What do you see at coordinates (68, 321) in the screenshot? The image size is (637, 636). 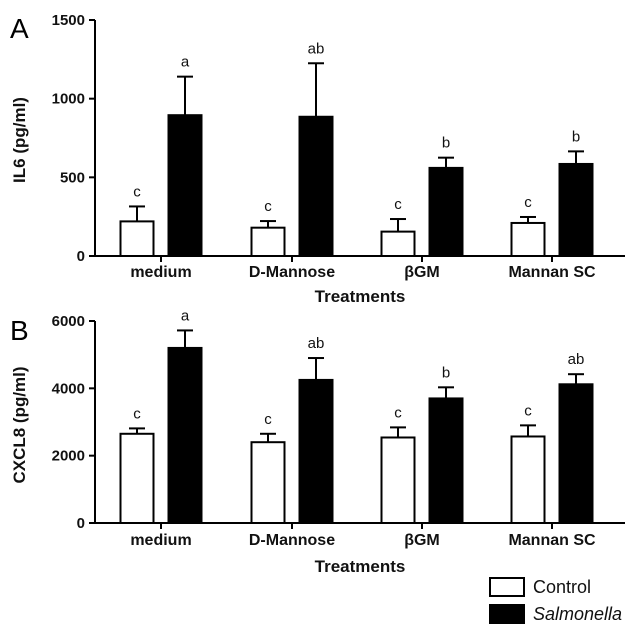 I see `panel-b-y-tick-label: 6000` at bounding box center [68, 321].